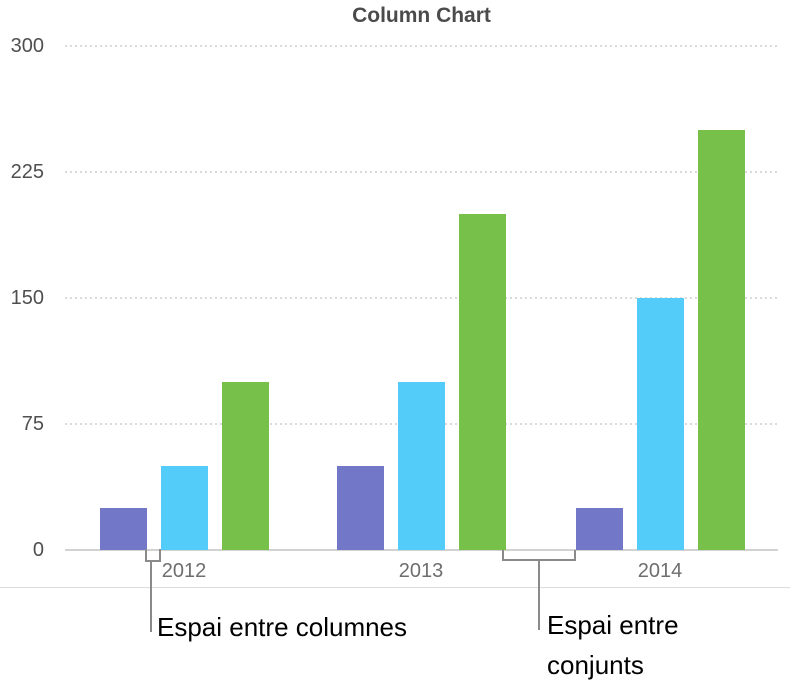 Image resolution: width=790 pixels, height=689 pixels. Describe the element at coordinates (38, 550) in the screenshot. I see `y-axis-tick-label-0: 0` at that location.